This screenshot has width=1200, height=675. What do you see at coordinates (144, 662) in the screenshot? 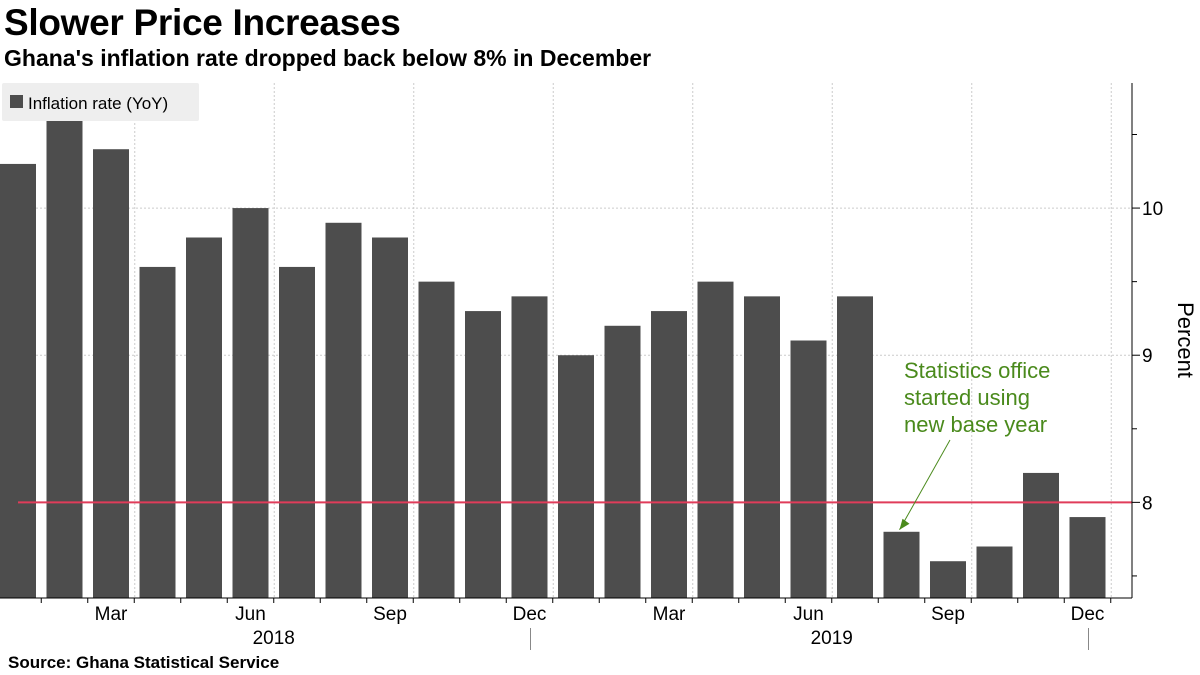
I see `source-note: Source: Ghana Statistical Service` at bounding box center [144, 662].